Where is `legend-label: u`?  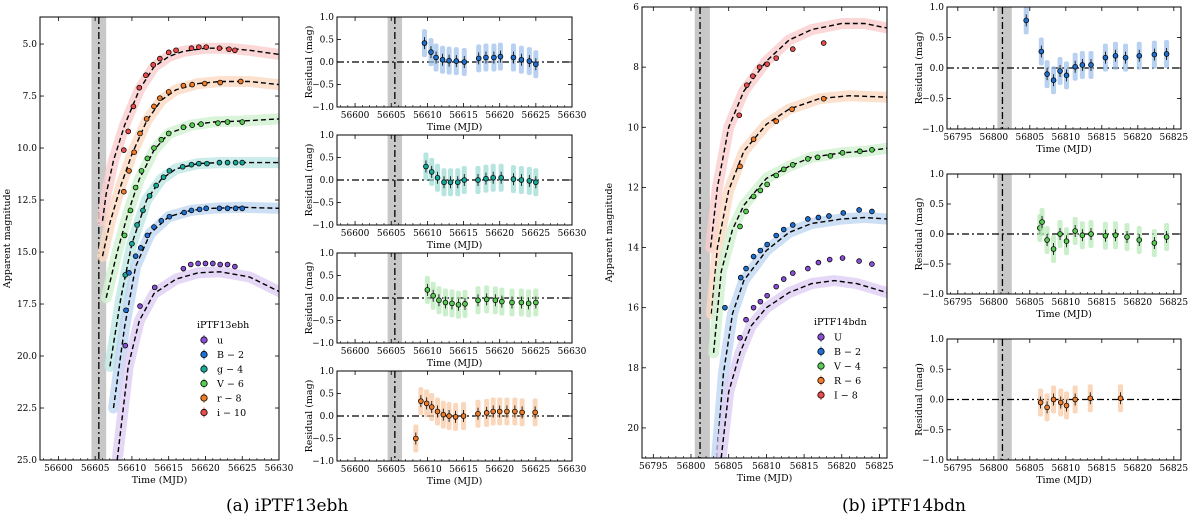 legend-label: u is located at coordinates (220, 341).